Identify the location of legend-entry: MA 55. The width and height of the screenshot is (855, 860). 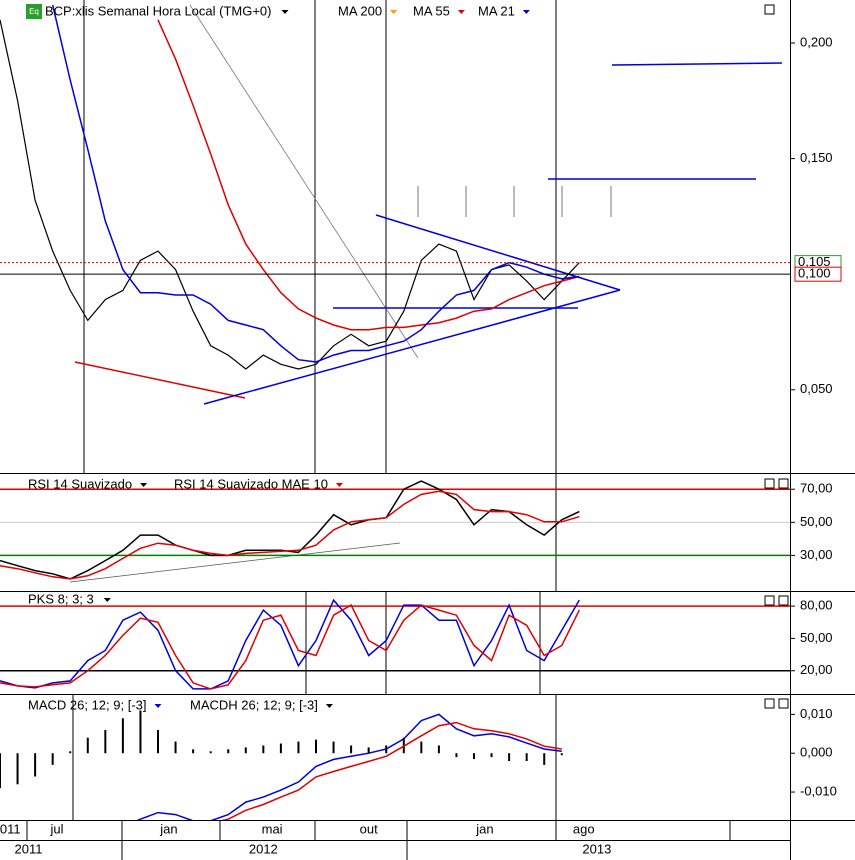
(431, 10).